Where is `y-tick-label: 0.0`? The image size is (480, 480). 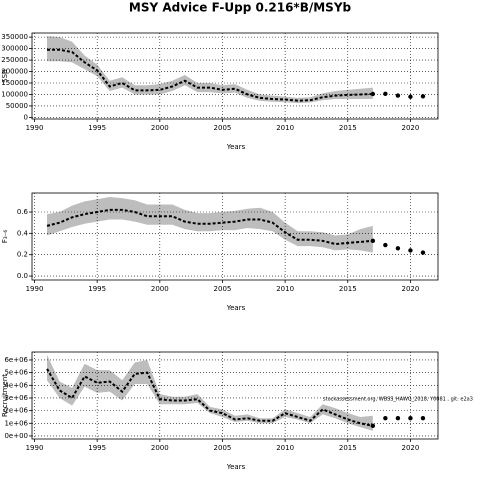 y-tick-label: 0.0 is located at coordinates (22, 276).